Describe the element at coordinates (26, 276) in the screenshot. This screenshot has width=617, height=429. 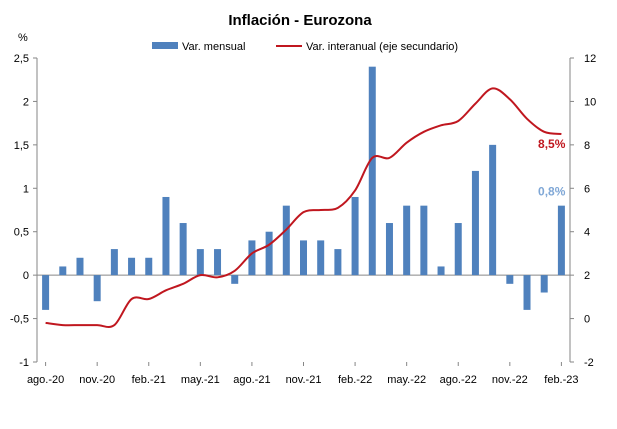
I see `left-tick-label: 0` at that location.